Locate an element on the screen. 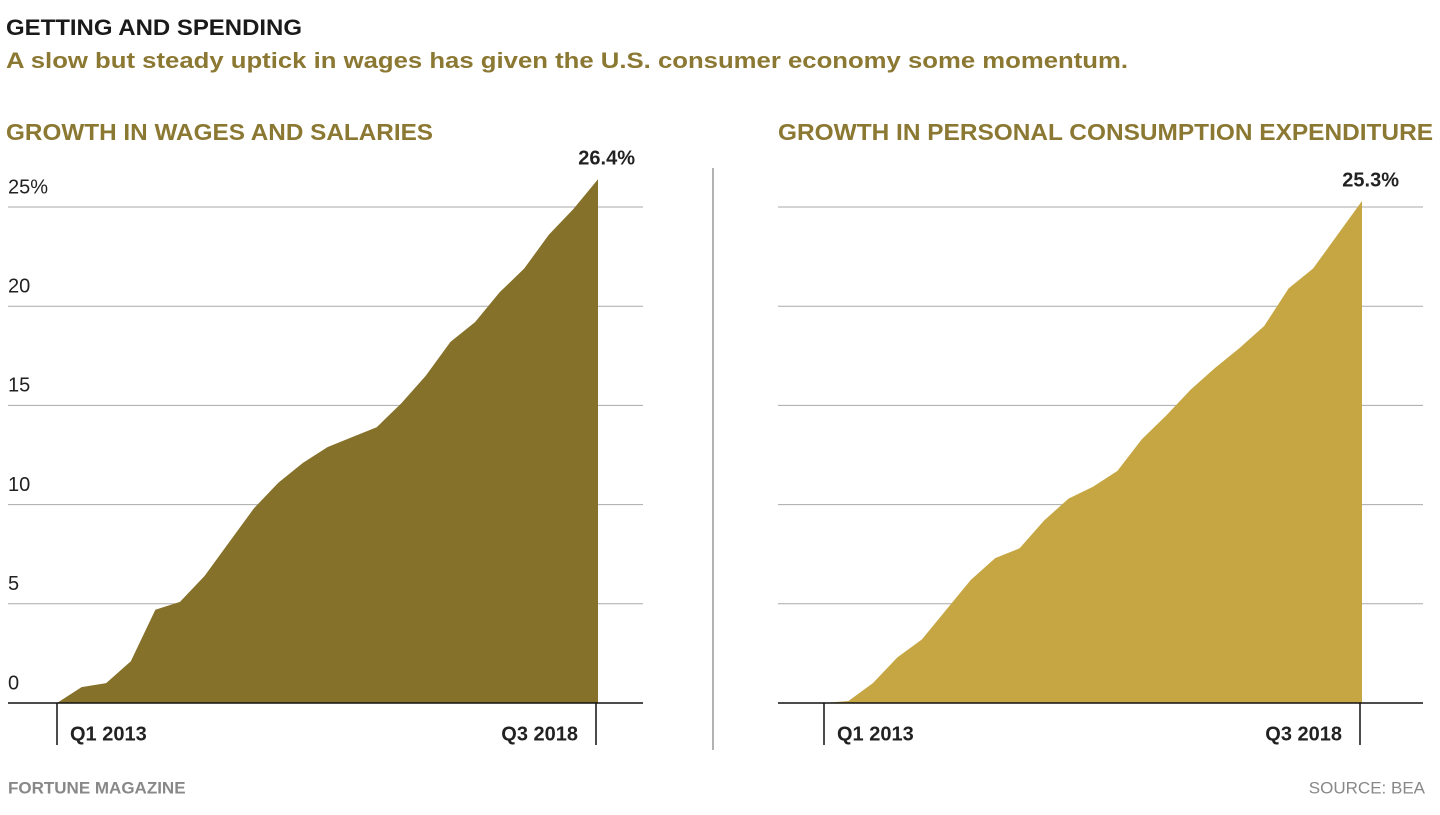  y-tick-label: 15 is located at coordinates (19, 386).